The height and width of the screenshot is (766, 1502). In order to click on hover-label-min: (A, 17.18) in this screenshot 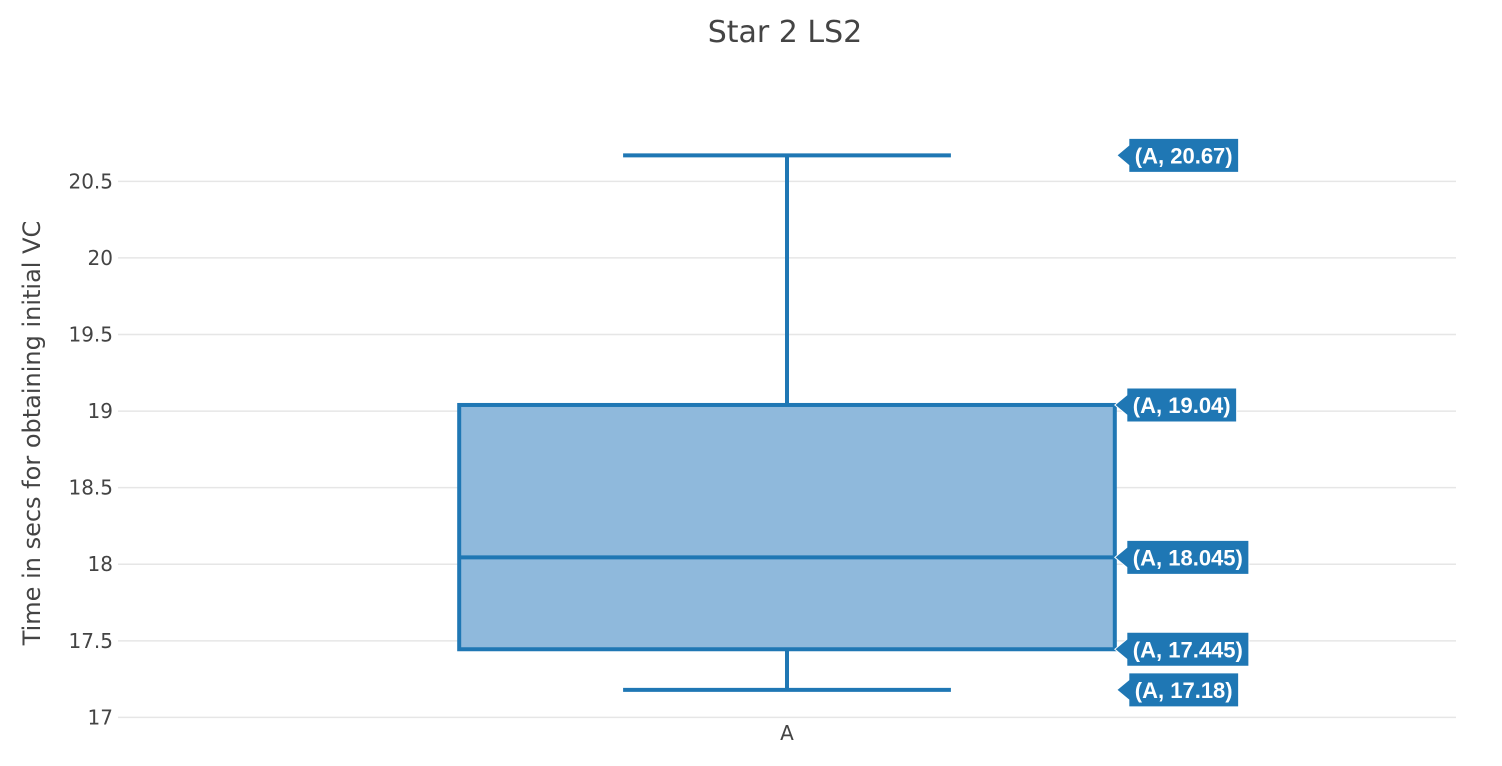, I will do `click(1178, 690)`.